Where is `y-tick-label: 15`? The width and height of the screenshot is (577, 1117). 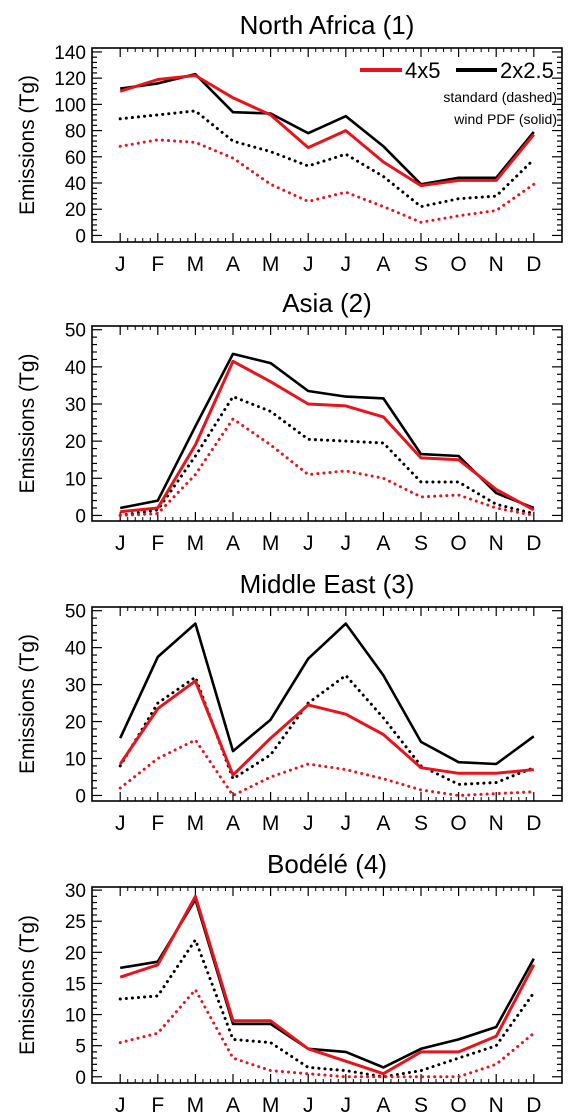 y-tick-label: 15 is located at coordinates (75, 984).